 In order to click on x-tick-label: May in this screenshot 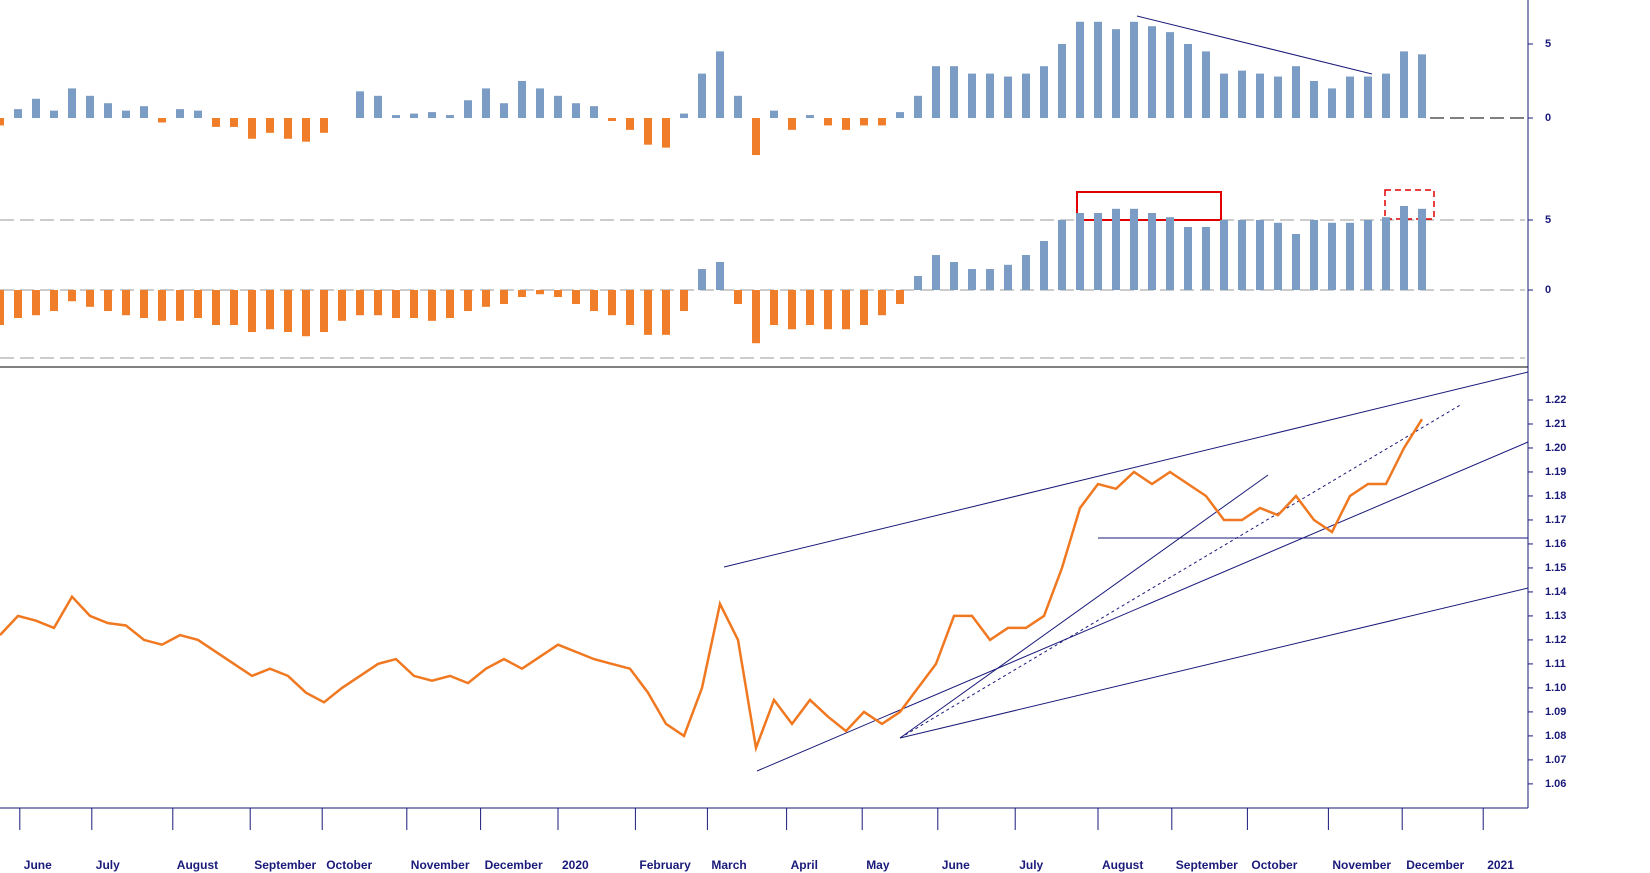, I will do `click(878, 865)`.